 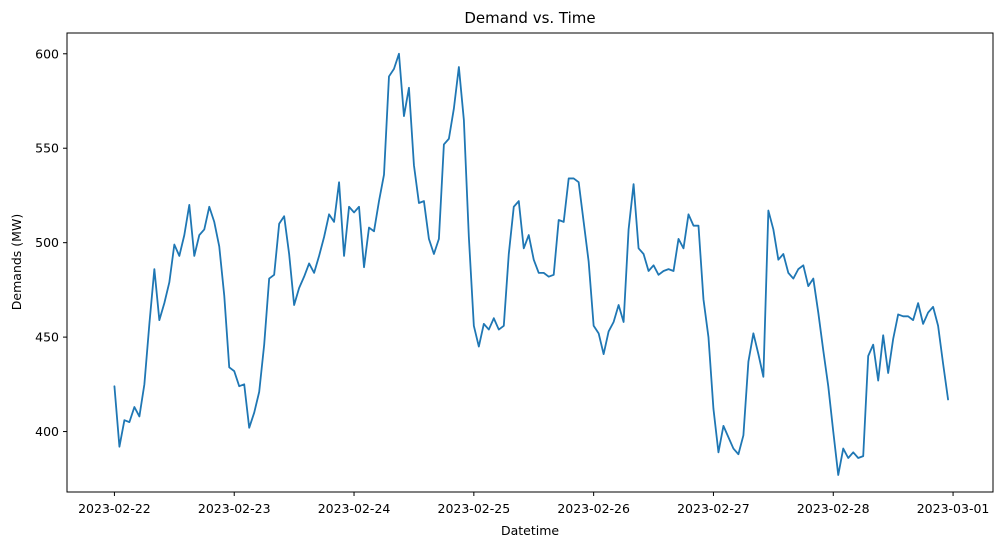 What do you see at coordinates (234, 508) in the screenshot?
I see `x-tick-label: 2023-02-23` at bounding box center [234, 508].